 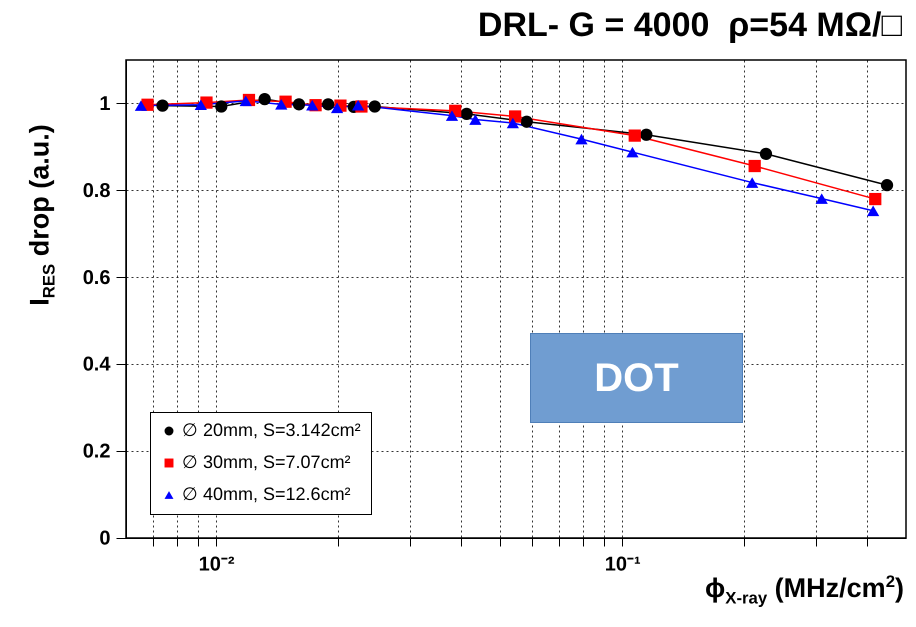 What do you see at coordinates (96, 451) in the screenshot?
I see `y-tick-label: 0.2` at bounding box center [96, 451].